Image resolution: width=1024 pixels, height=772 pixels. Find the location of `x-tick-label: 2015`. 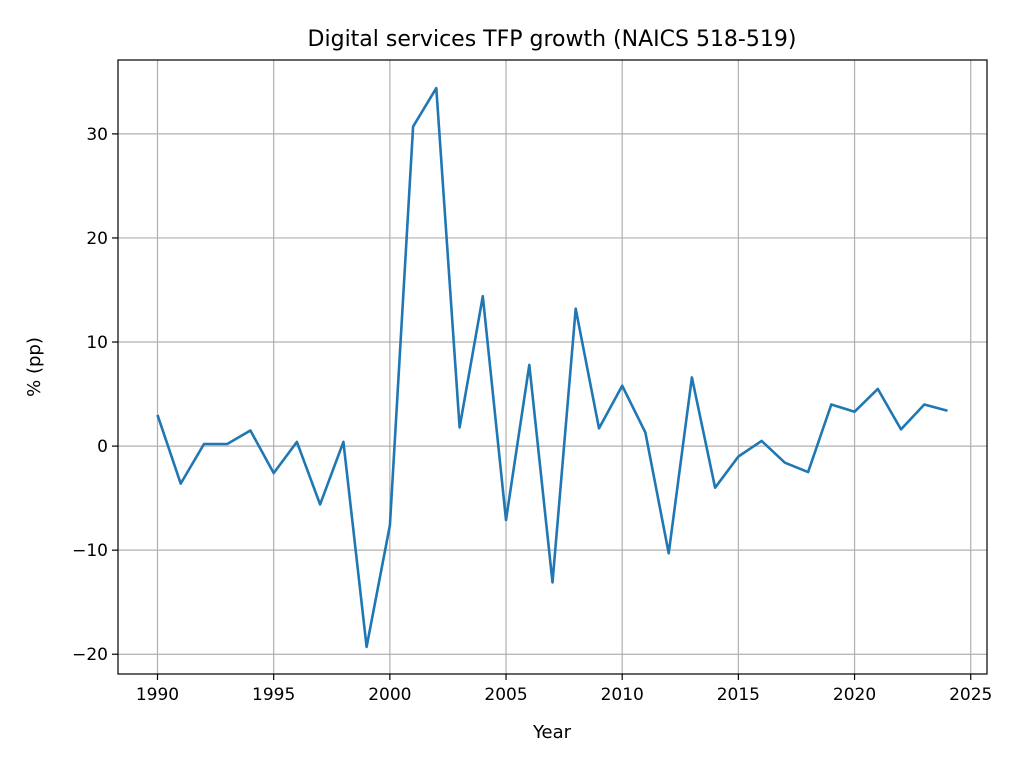

x-tick-label: 2015 is located at coordinates (738, 695).